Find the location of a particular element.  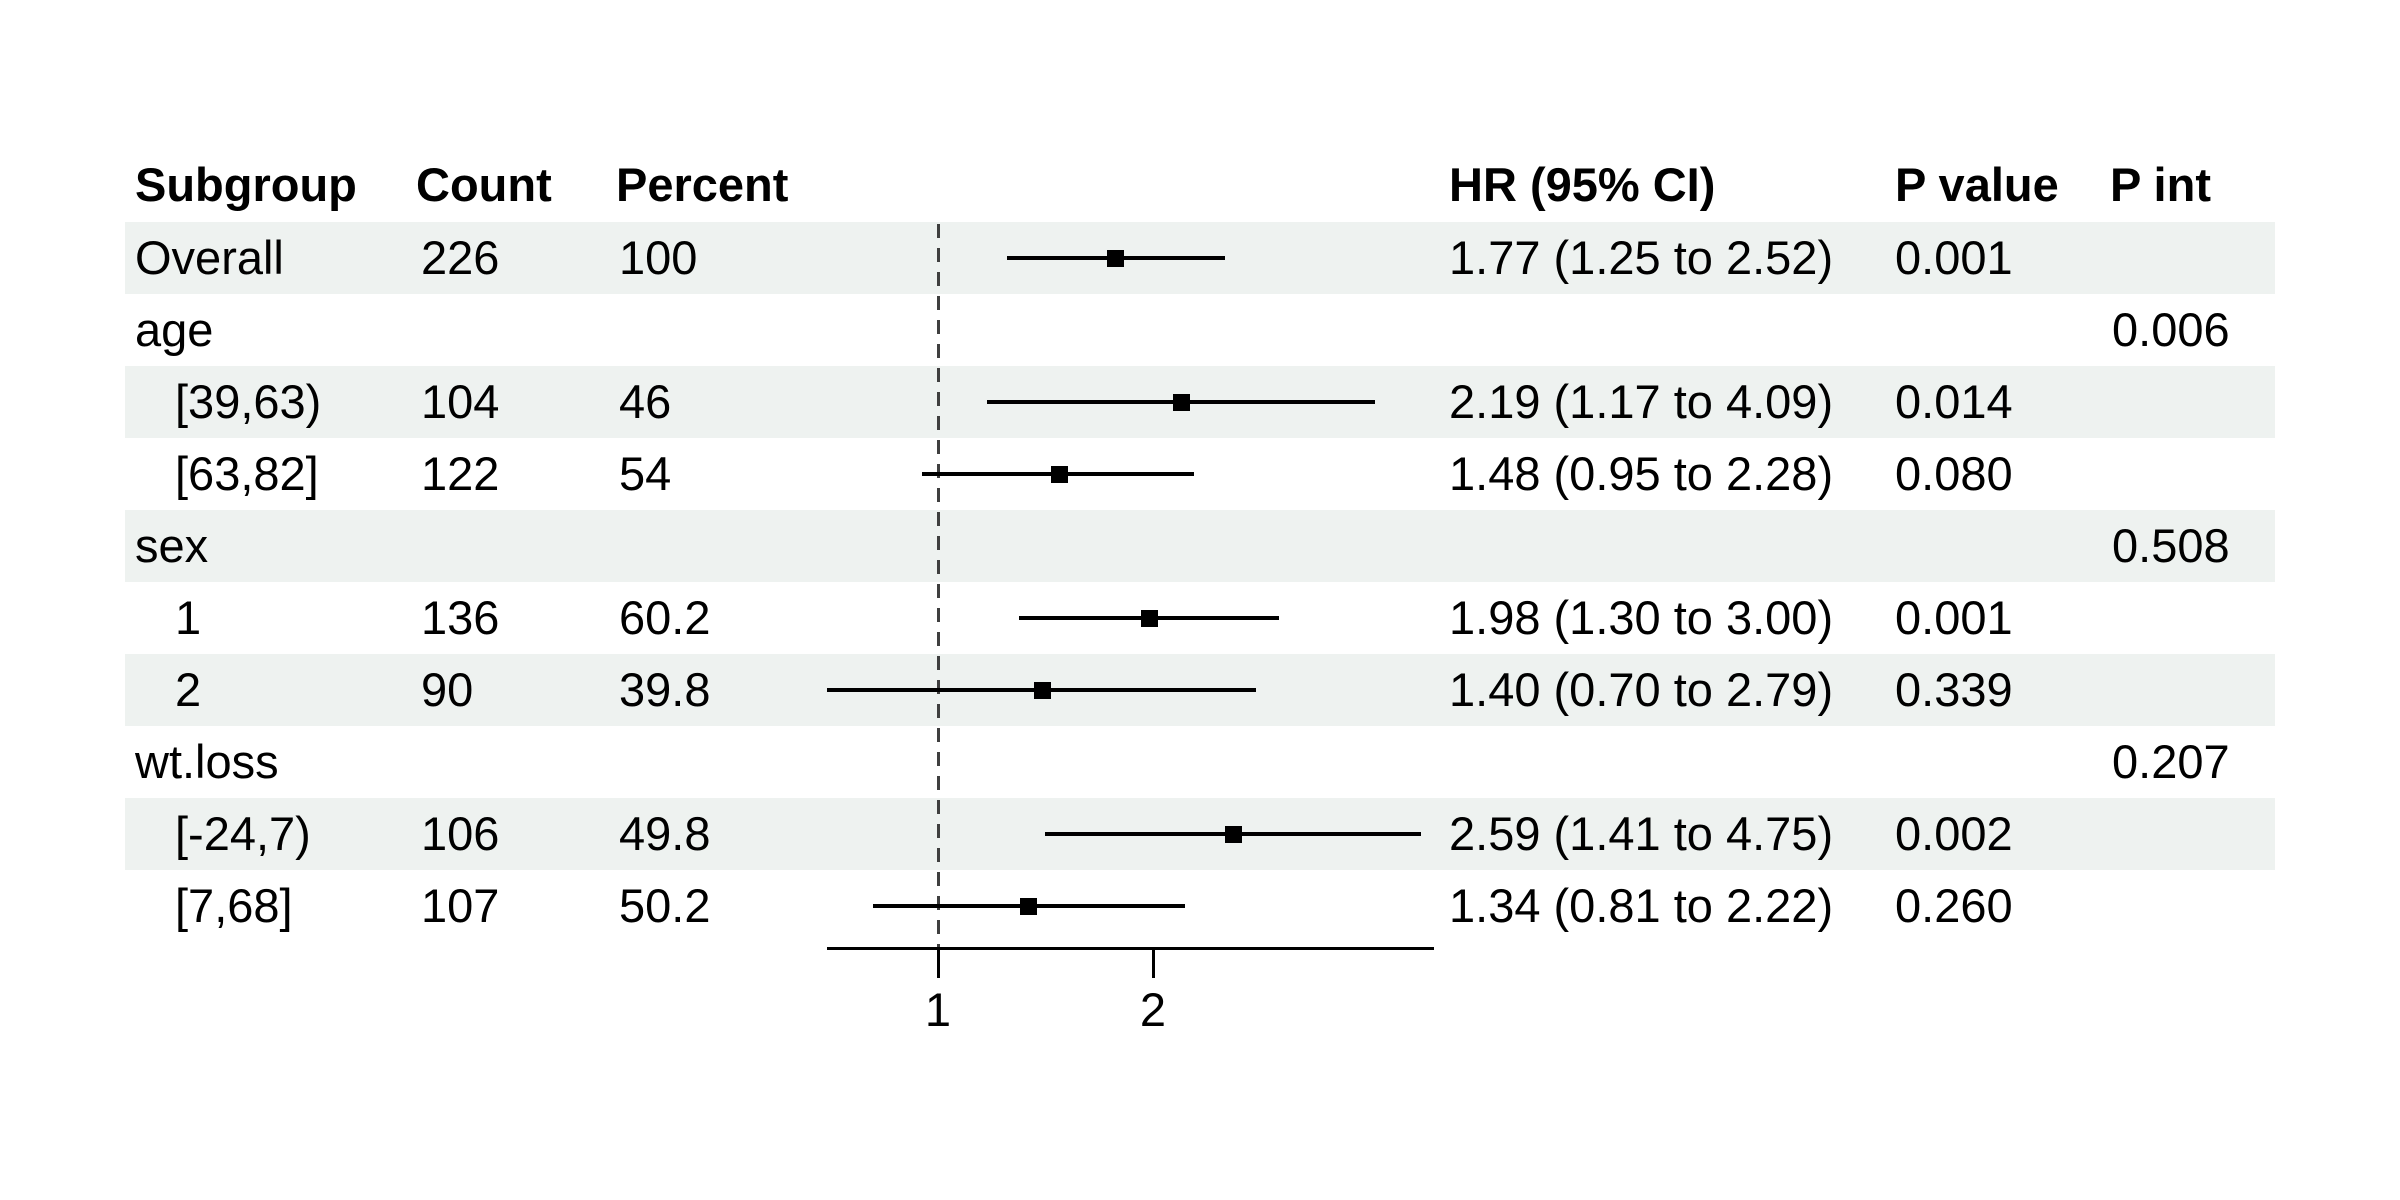

cell-p-value: 0.260 is located at coordinates (1954, 905).